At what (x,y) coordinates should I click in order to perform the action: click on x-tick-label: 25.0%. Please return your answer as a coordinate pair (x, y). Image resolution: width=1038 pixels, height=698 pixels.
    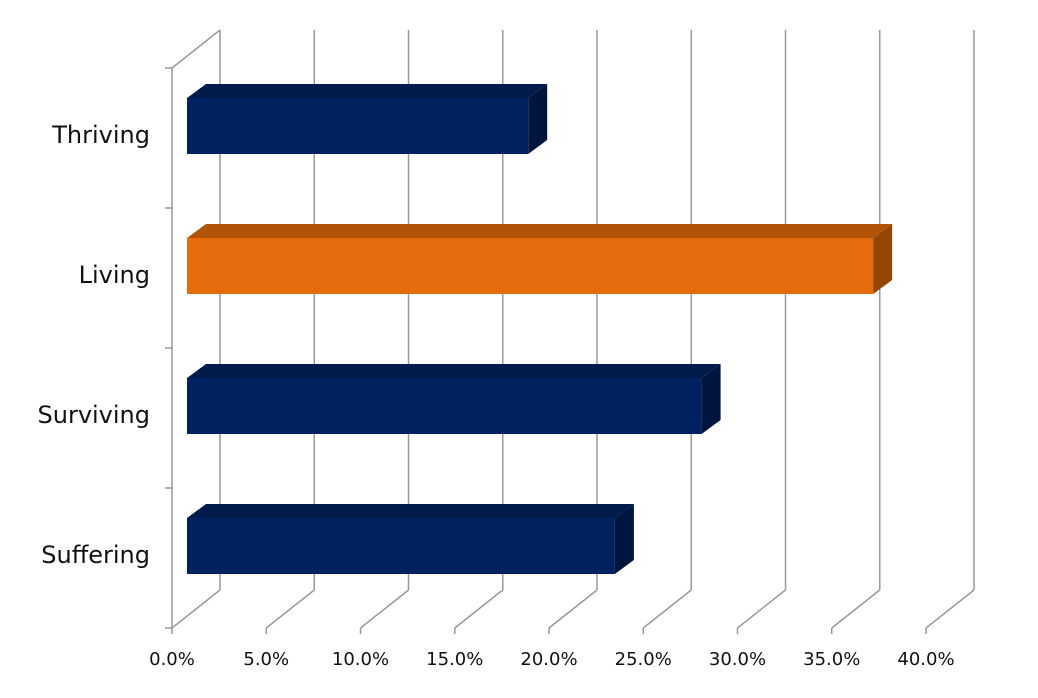
    Looking at the image, I should click on (643, 659).